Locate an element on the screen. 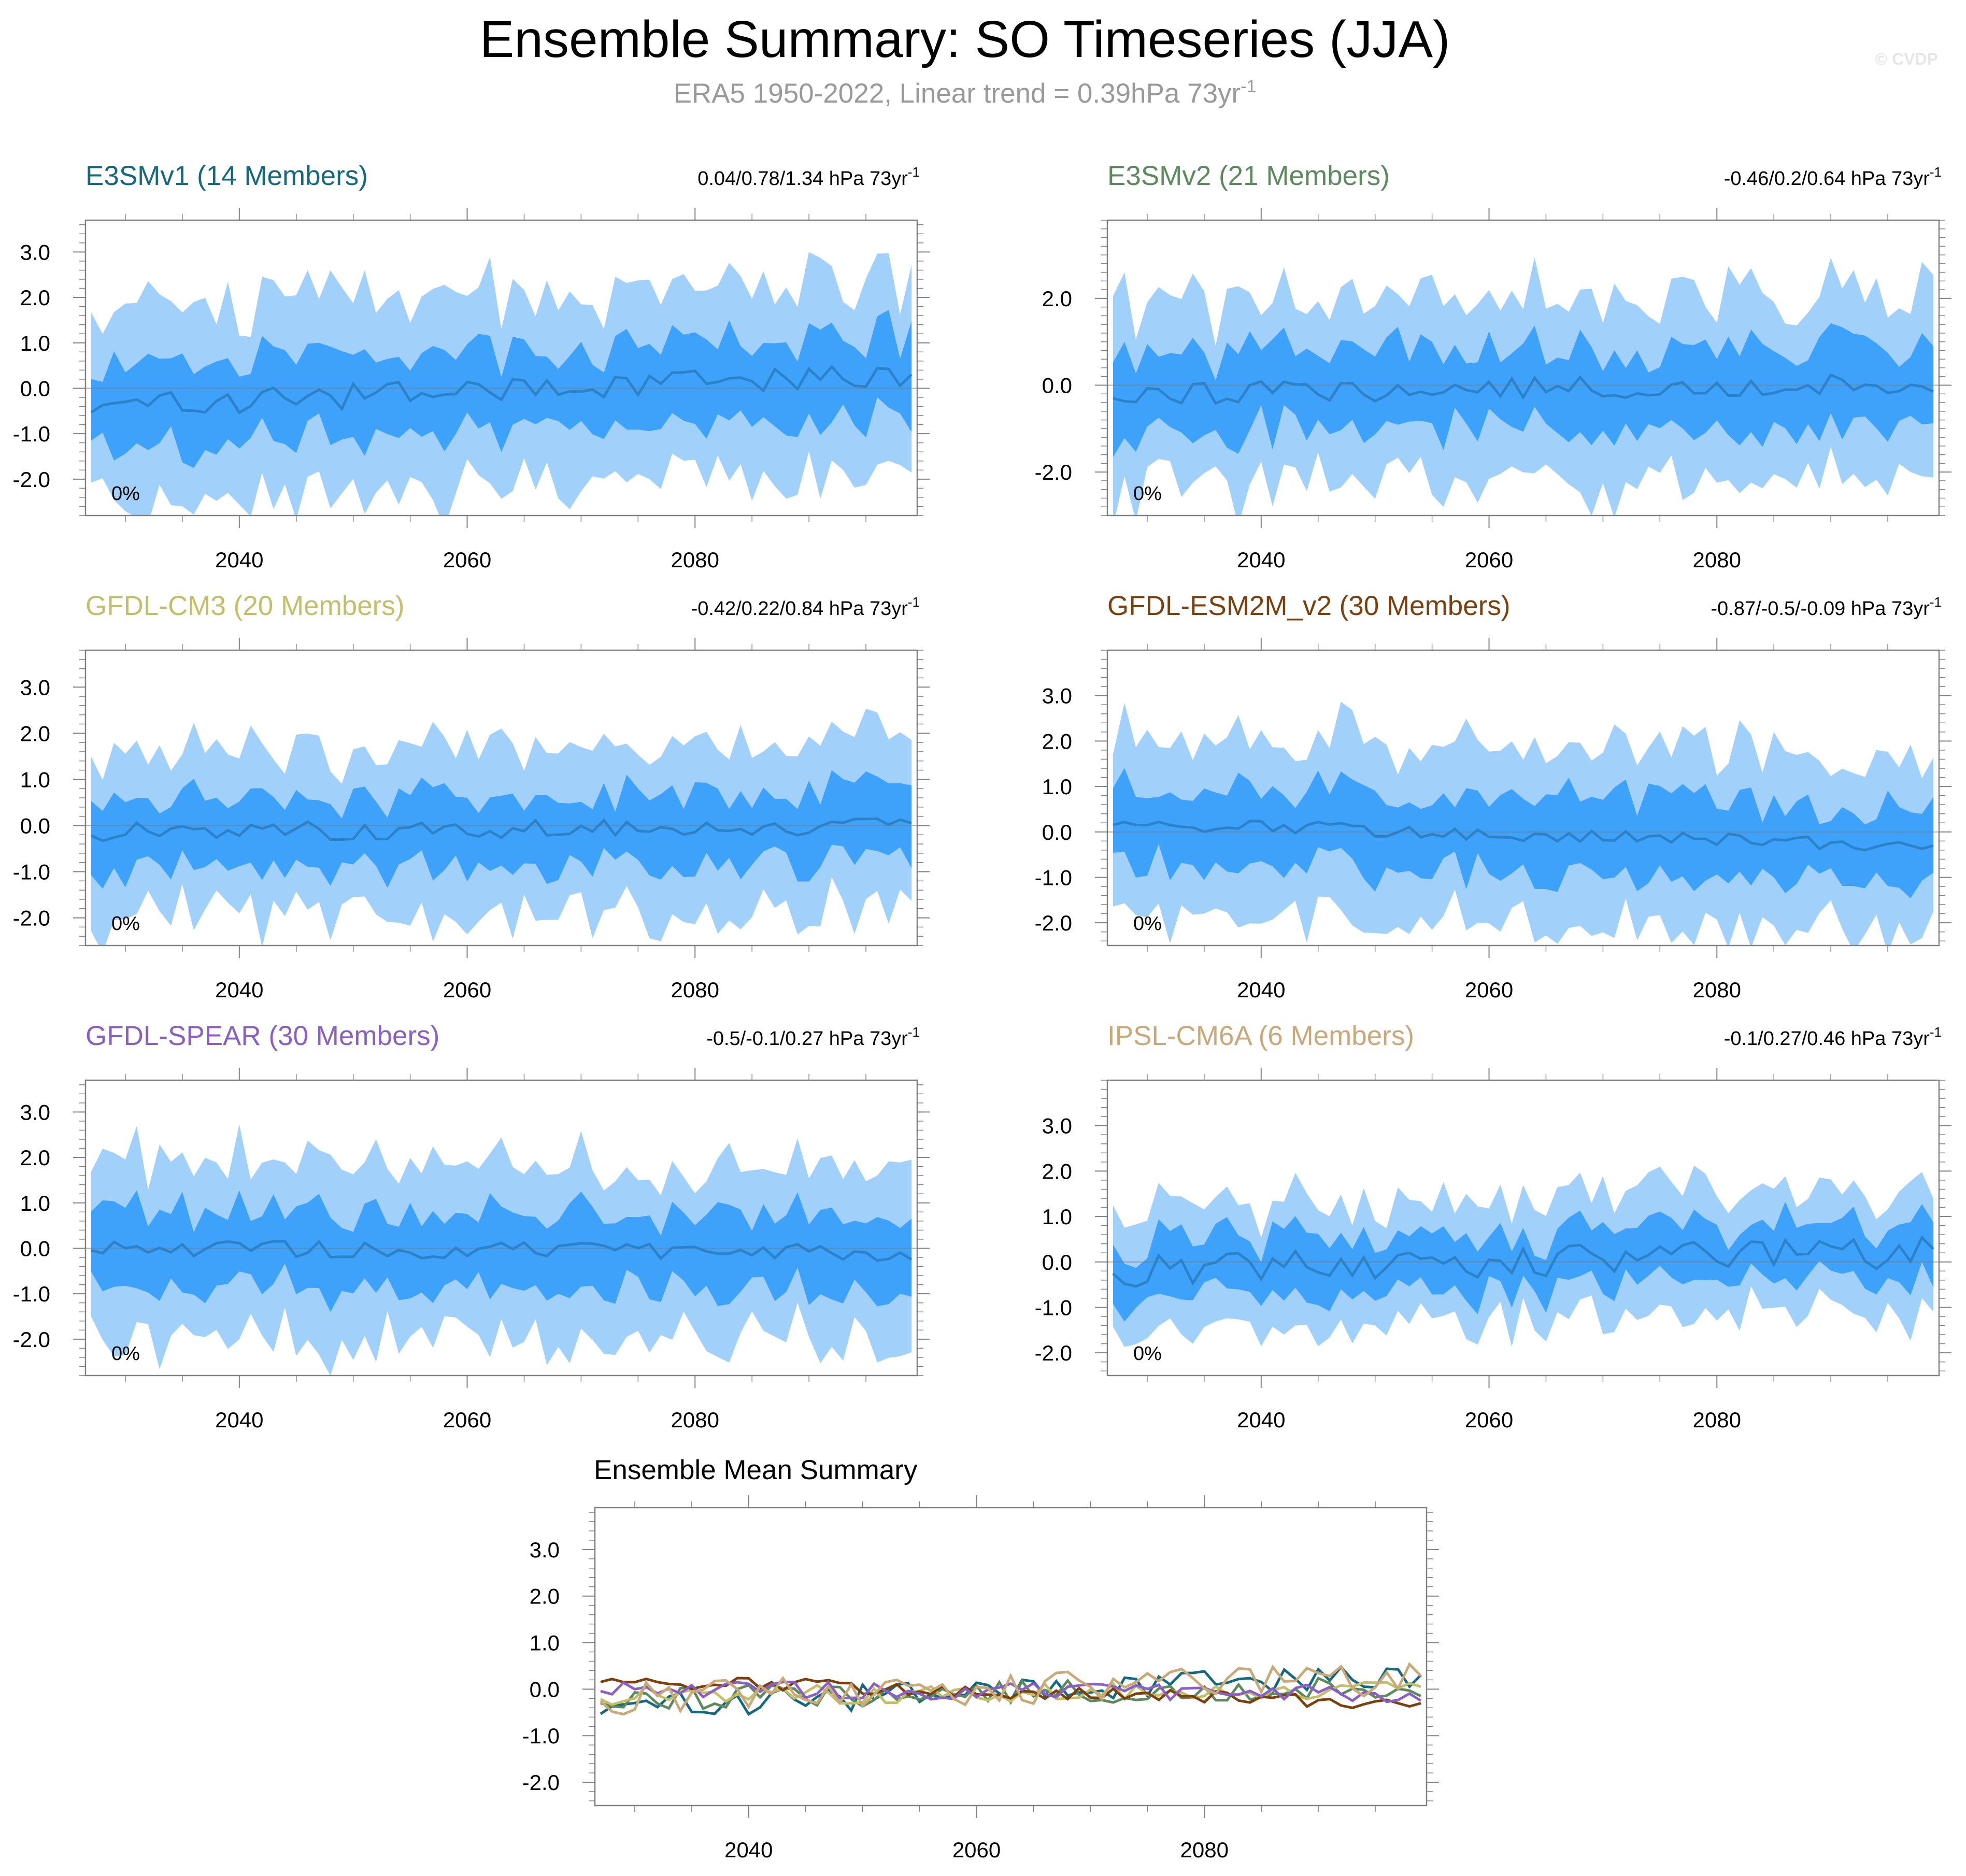 This screenshot has height=1876, width=1966. subtitle-superscript: -1 is located at coordinates (1248, 86).